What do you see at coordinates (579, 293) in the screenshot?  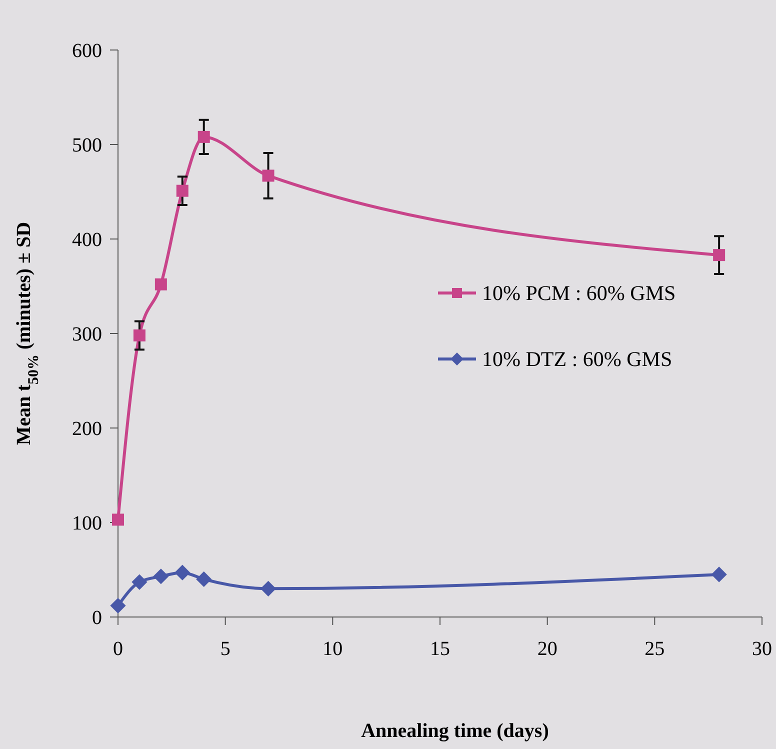 I see `legend-label: 10% PCM : 60% GMS` at bounding box center [579, 293].